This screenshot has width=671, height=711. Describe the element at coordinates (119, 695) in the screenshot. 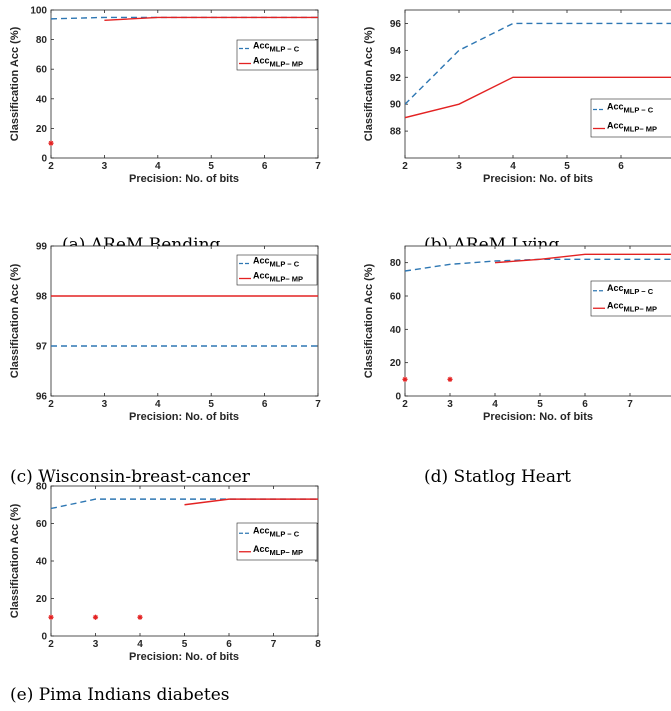

I see `panel-caption: (e) Pima Indians diabetes` at that location.